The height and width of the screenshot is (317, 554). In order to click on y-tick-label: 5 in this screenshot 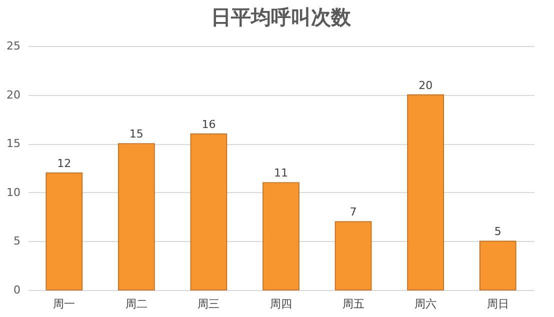, I will do `click(17, 241)`.